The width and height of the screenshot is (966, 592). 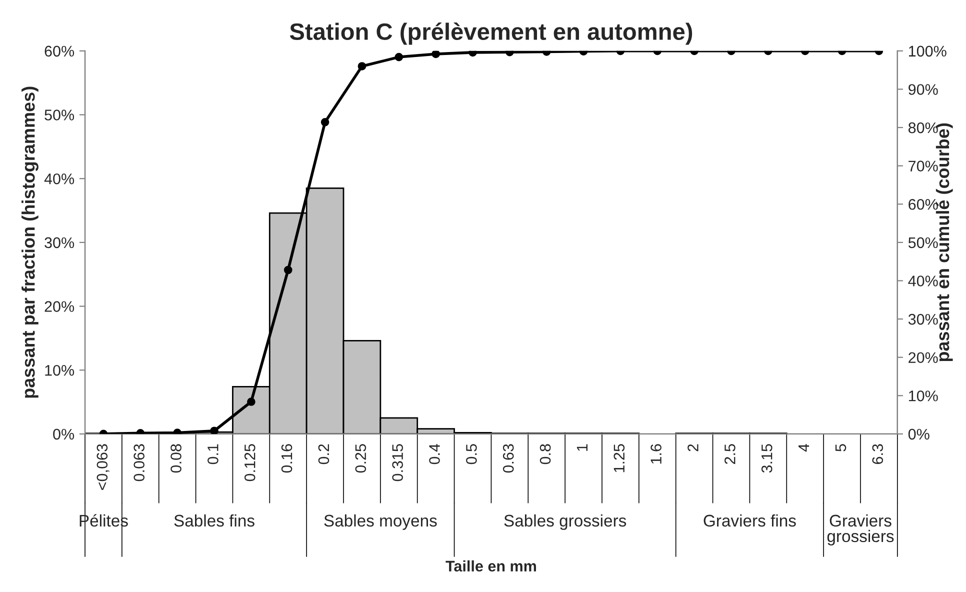 I want to click on x-tick-label: 6.3, so click(x=878, y=454).